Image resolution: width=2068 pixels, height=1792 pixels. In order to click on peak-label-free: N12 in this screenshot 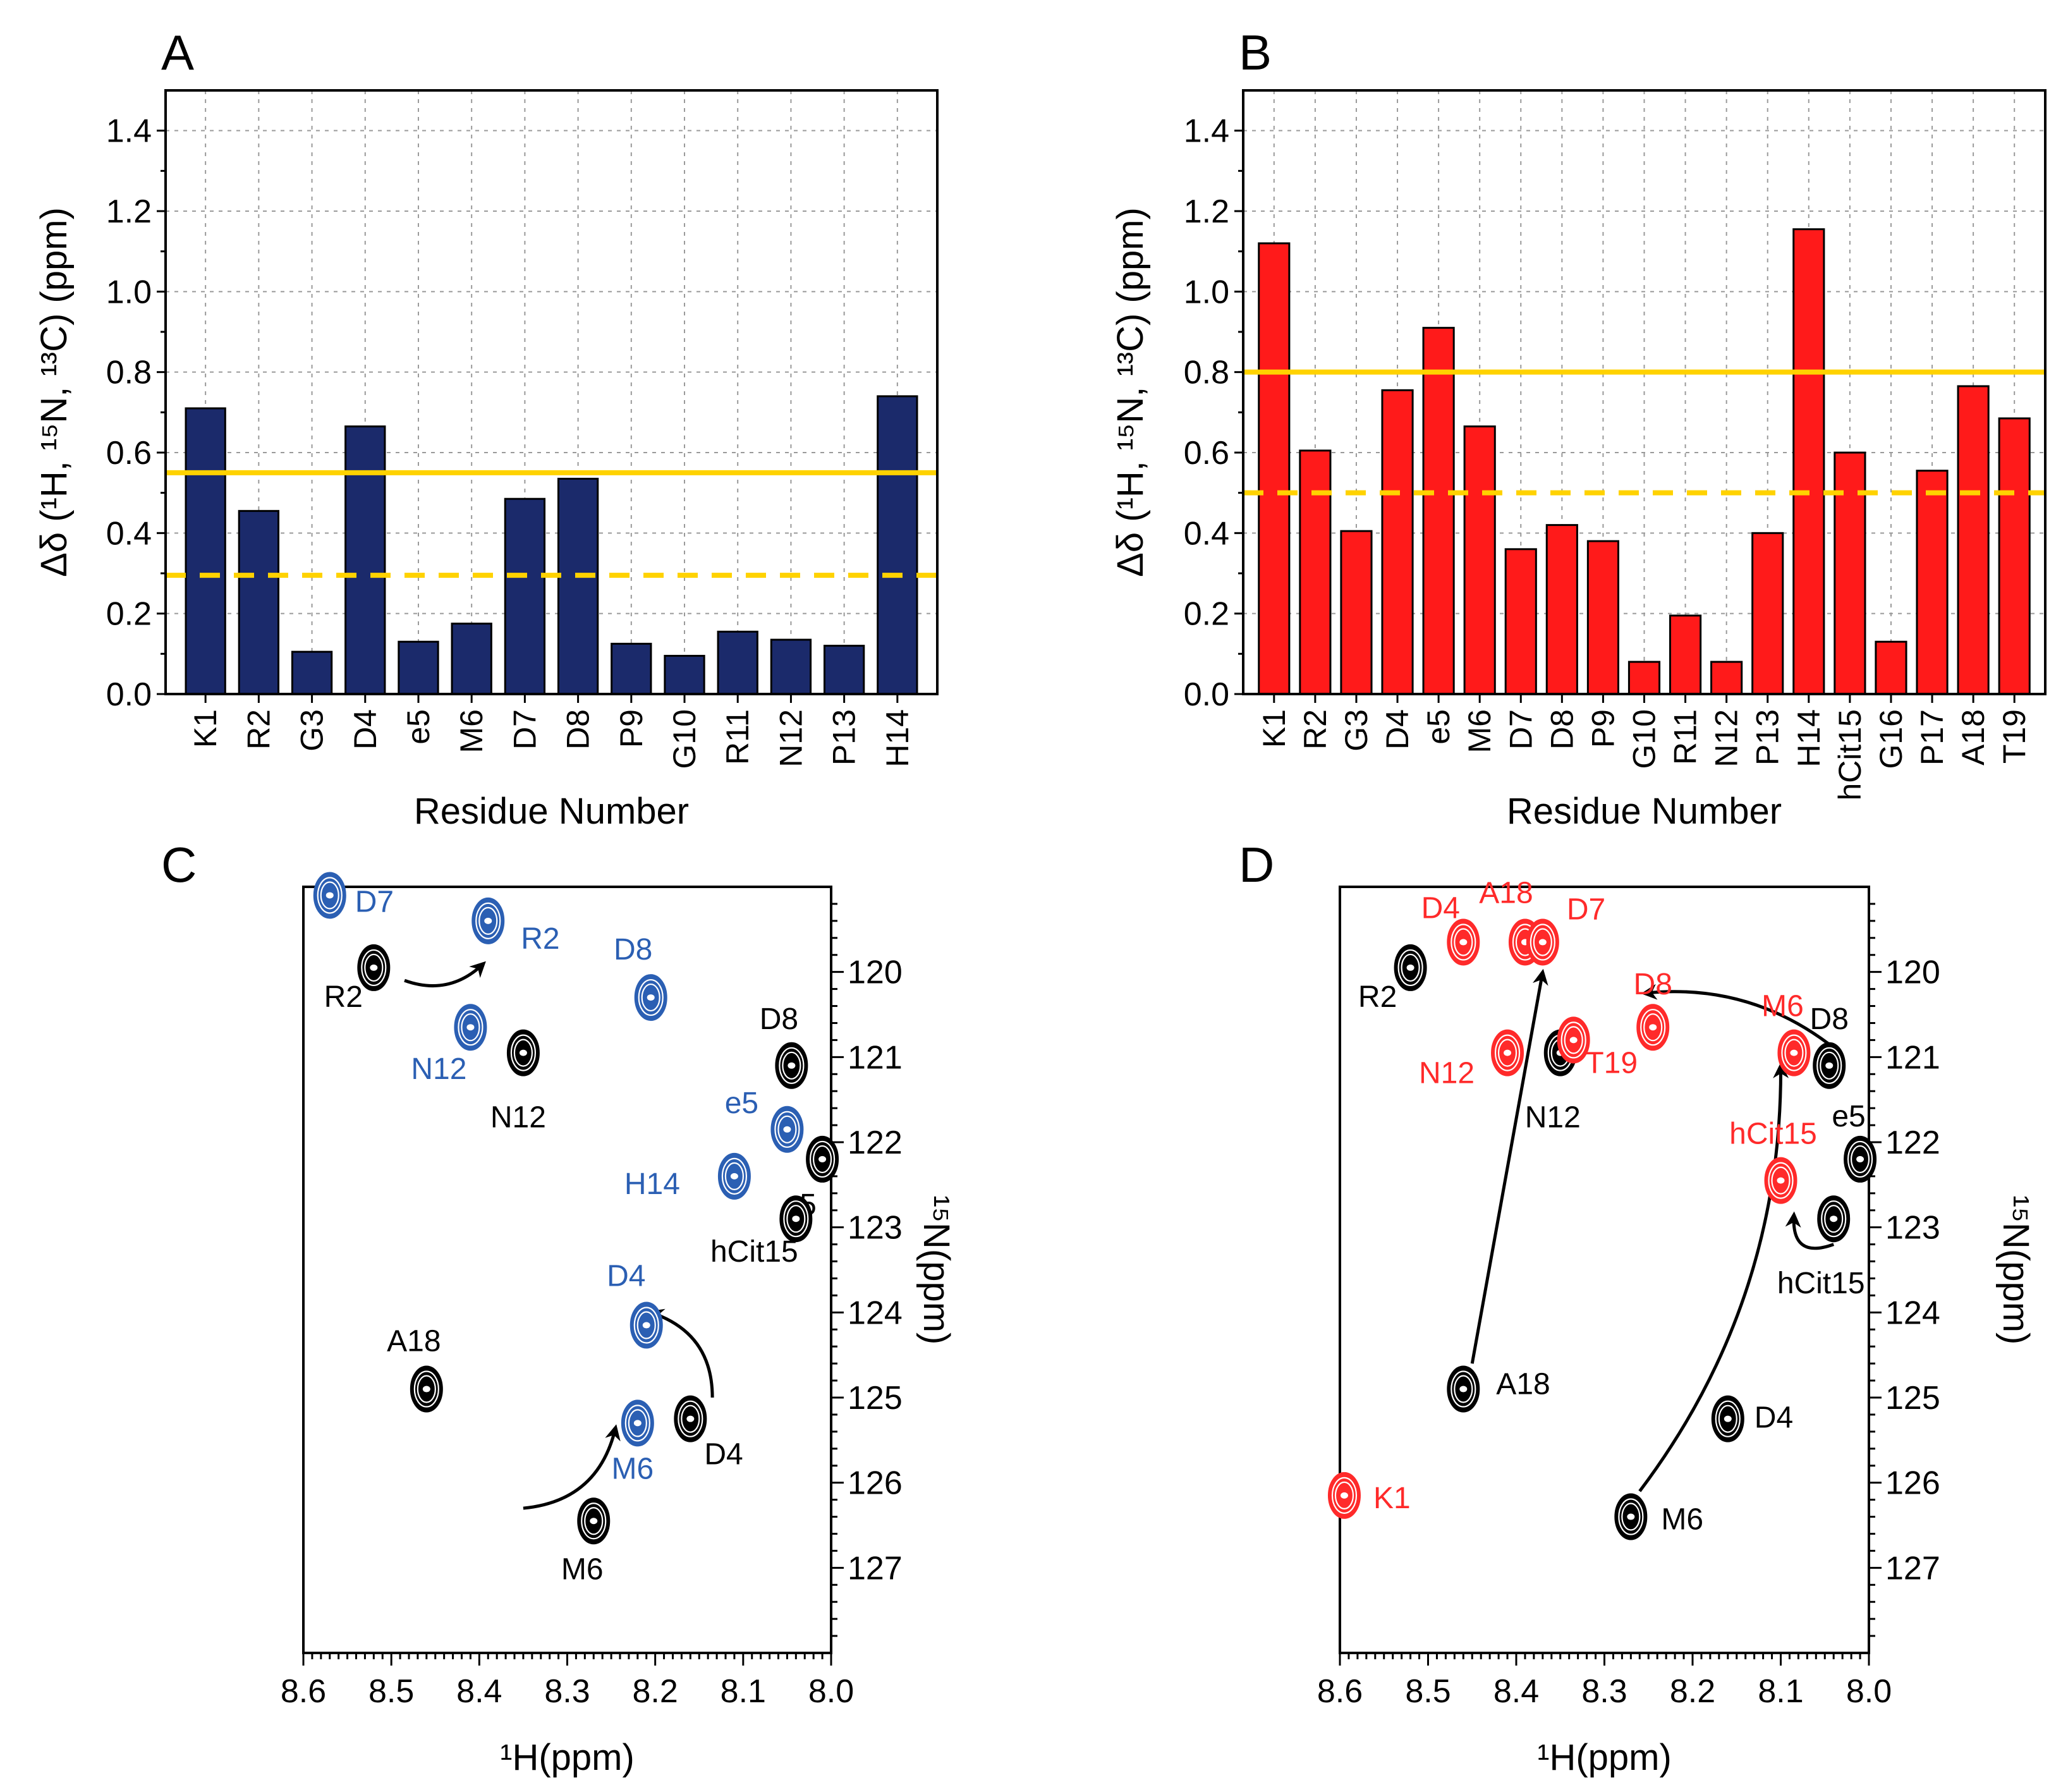, I will do `click(1553, 1118)`.